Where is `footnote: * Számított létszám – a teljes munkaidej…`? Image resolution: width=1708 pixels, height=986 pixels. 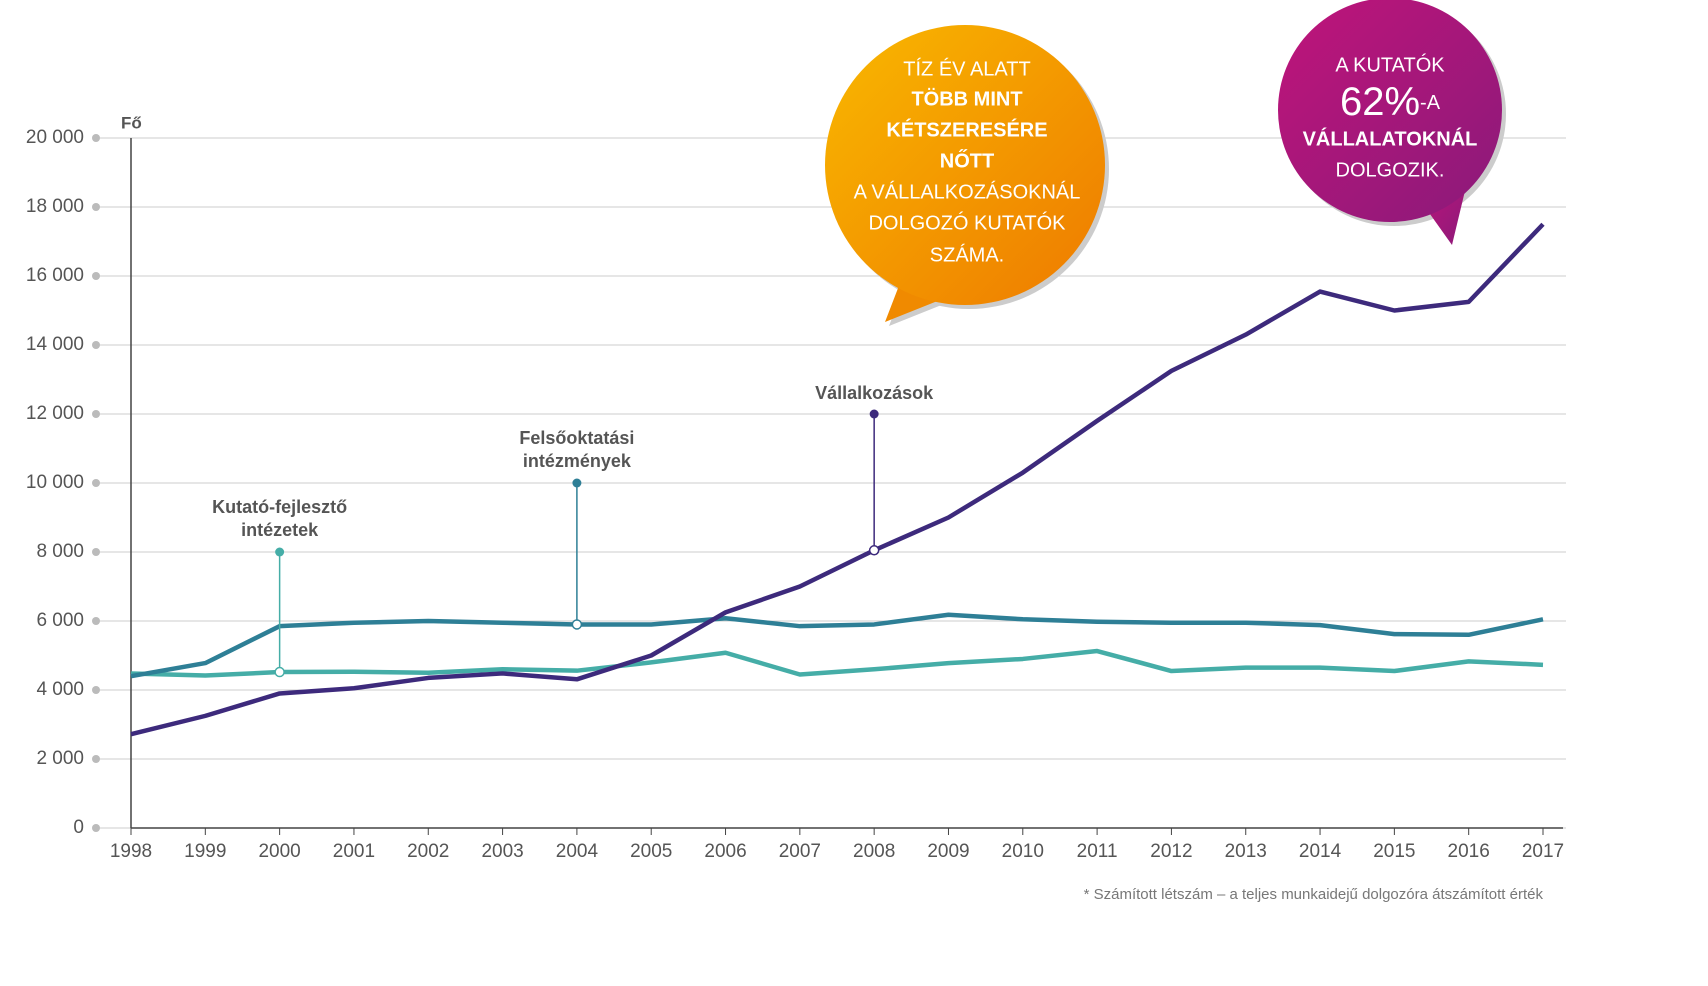 footnote: * Számított létszám – a teljes munkaidej… is located at coordinates (1314, 894).